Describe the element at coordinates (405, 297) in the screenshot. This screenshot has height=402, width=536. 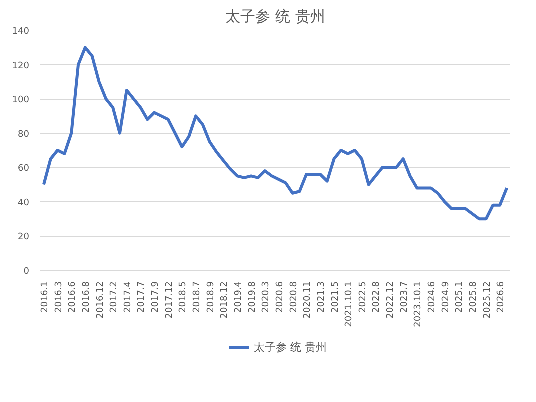
I see `x-tick-label: 2023.7` at that location.